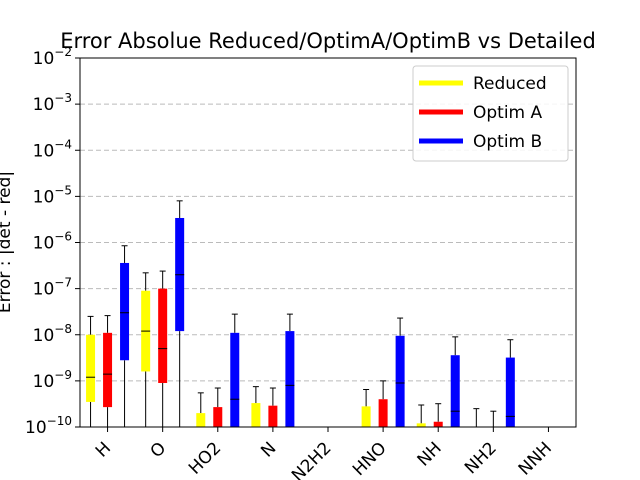 The image size is (640, 480). I want to click on x-tick-label: N, so click(268, 449).